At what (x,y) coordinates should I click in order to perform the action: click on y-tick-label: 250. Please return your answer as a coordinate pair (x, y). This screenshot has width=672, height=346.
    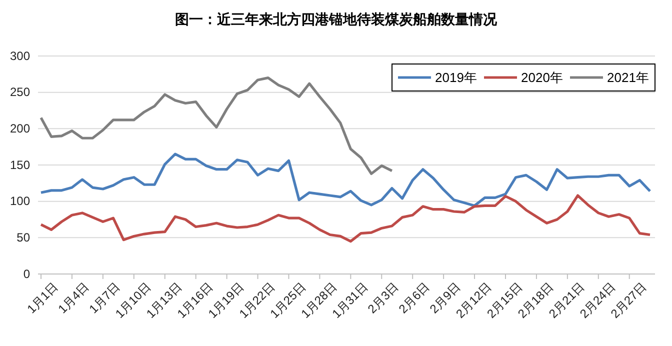
    Looking at the image, I should click on (20, 92).